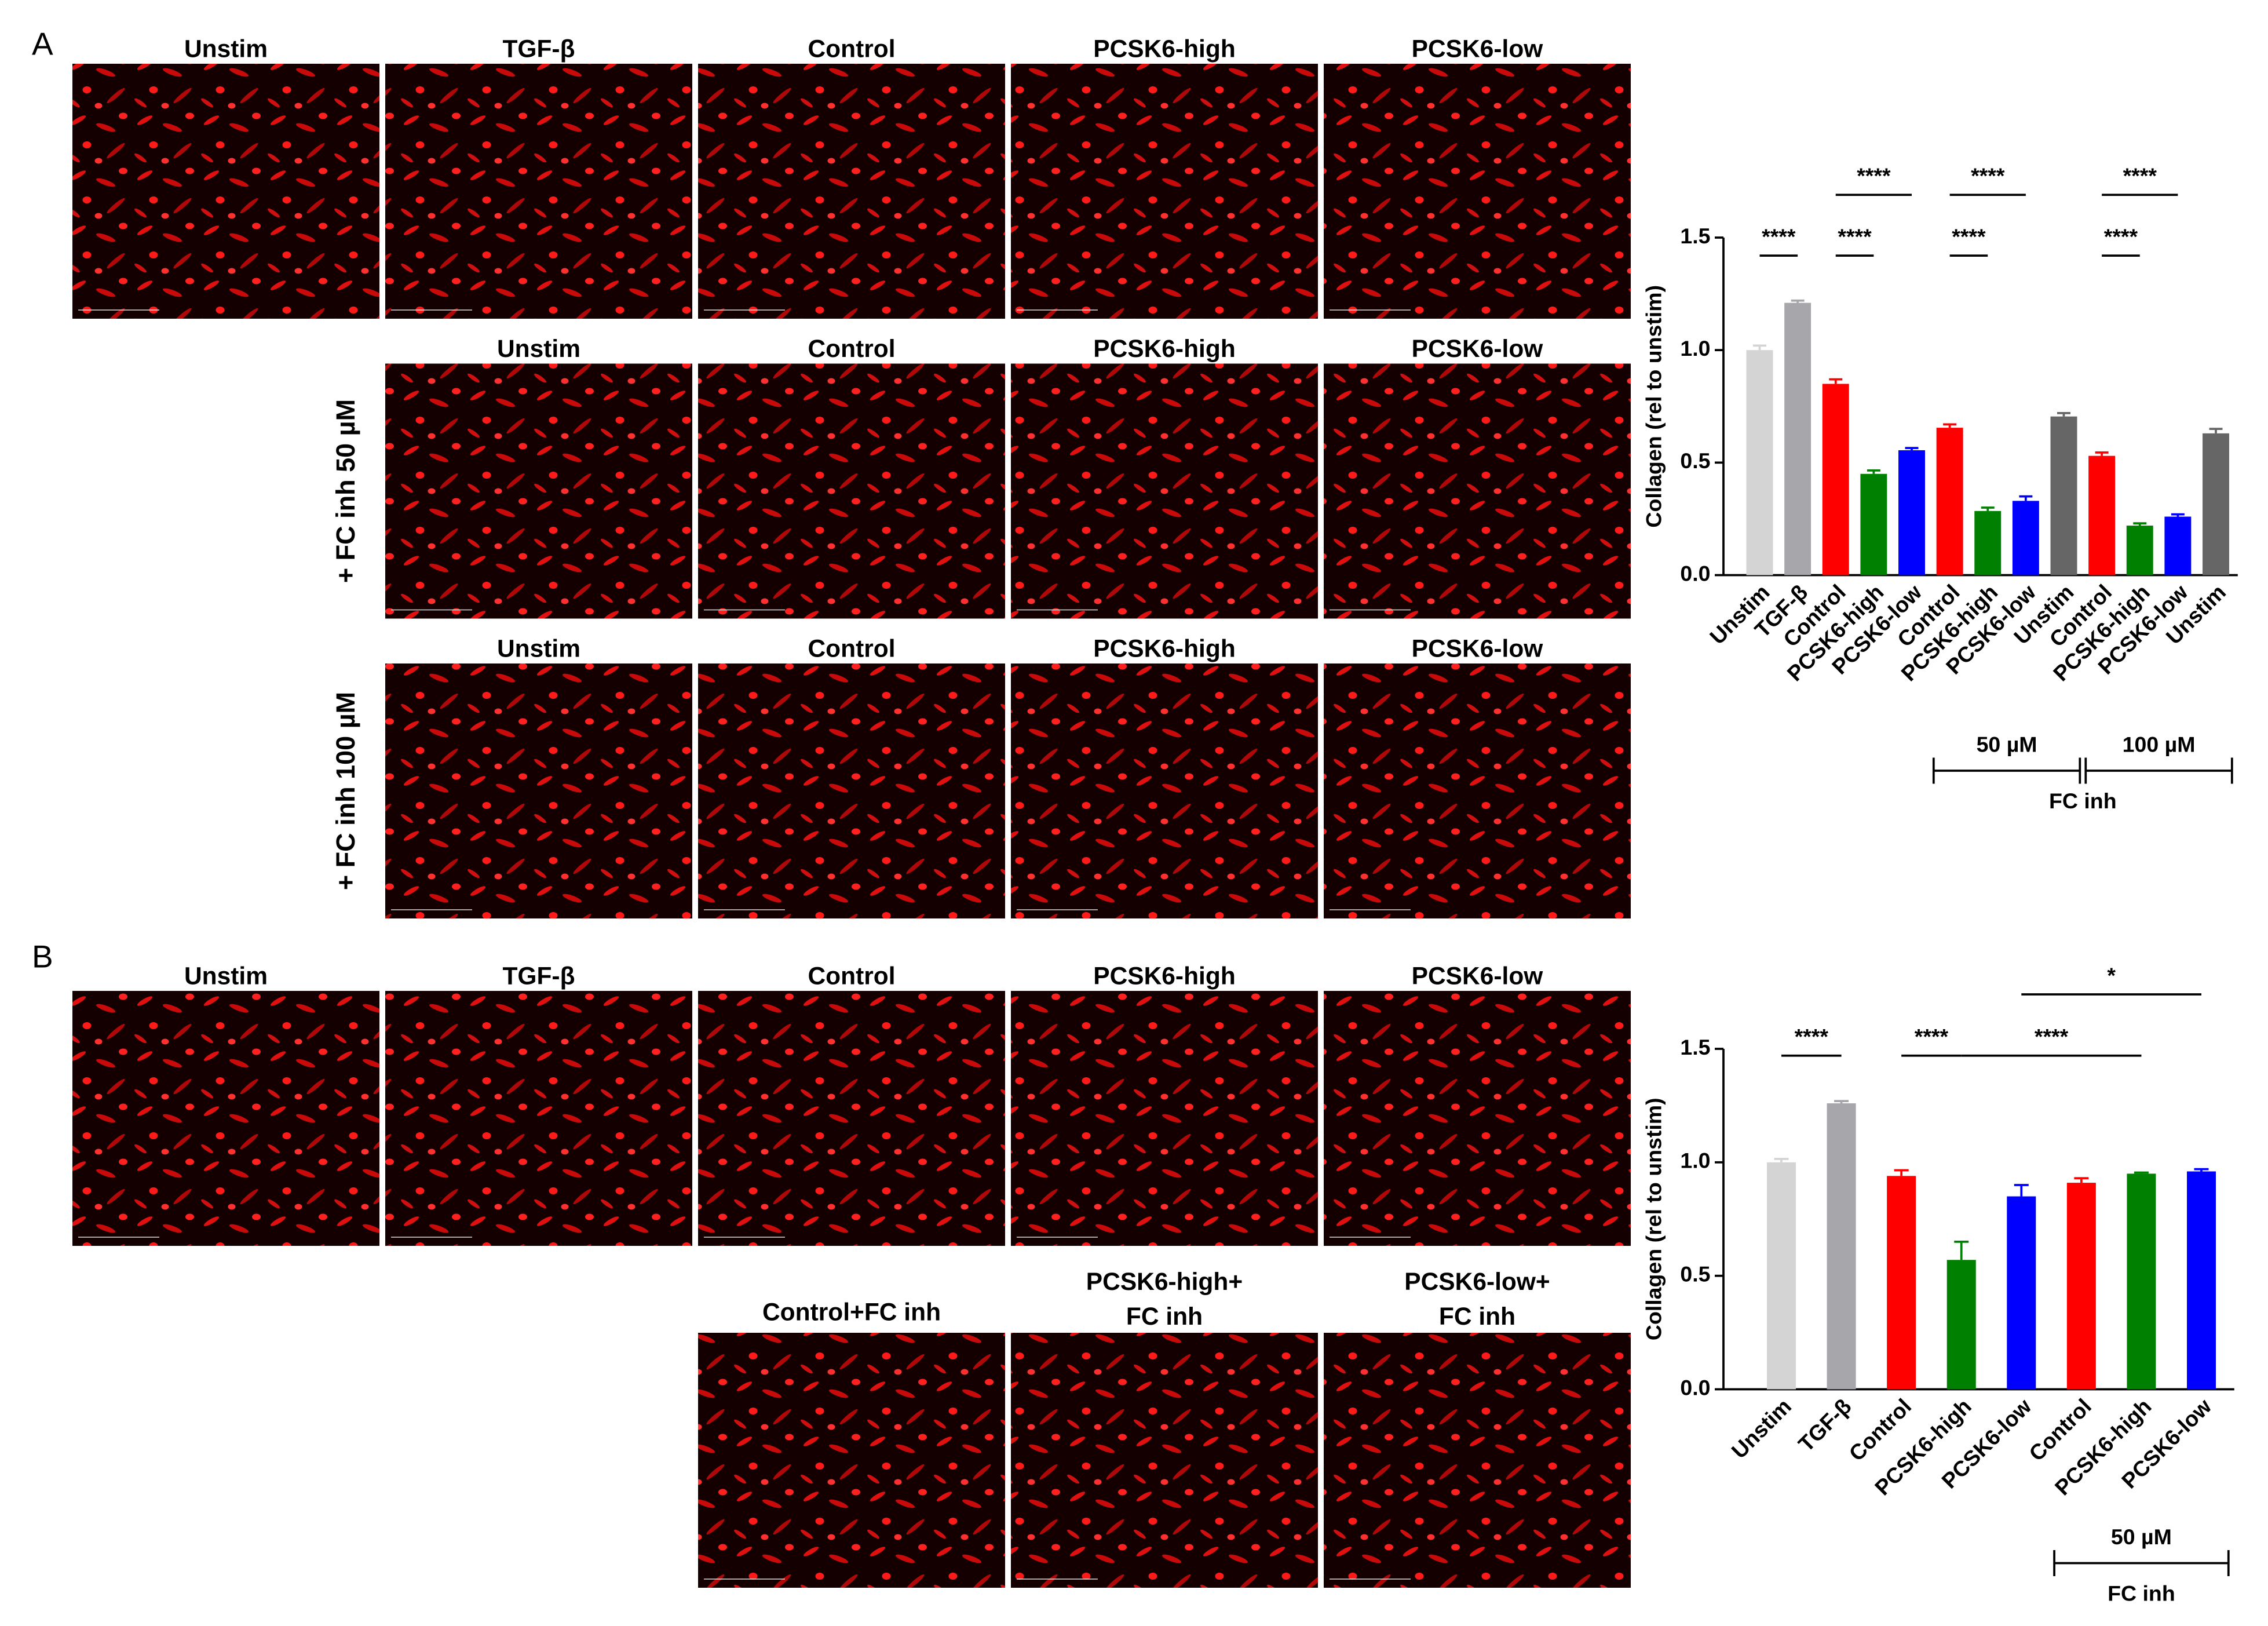  What do you see at coordinates (852, 1312) in the screenshot?
I see `image-label: Control+FC inh` at bounding box center [852, 1312].